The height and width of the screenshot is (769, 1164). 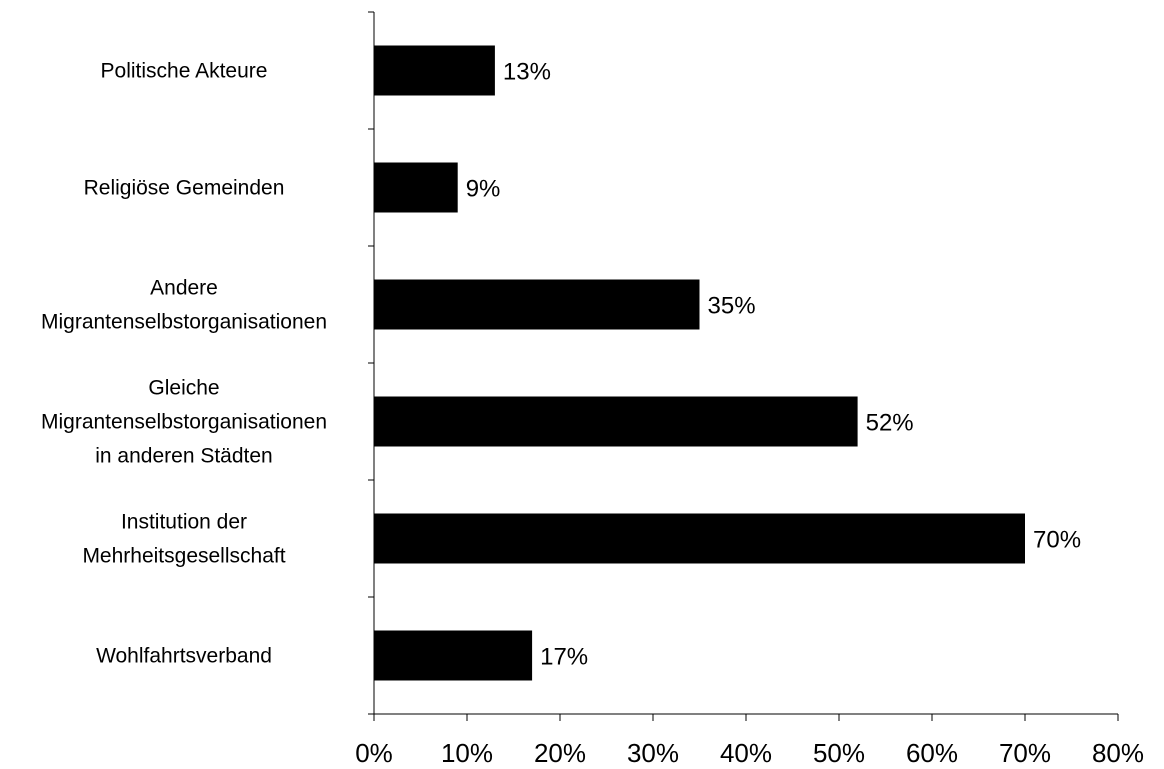 What do you see at coordinates (183, 456) in the screenshot?
I see `category-label: in anderen Städten` at bounding box center [183, 456].